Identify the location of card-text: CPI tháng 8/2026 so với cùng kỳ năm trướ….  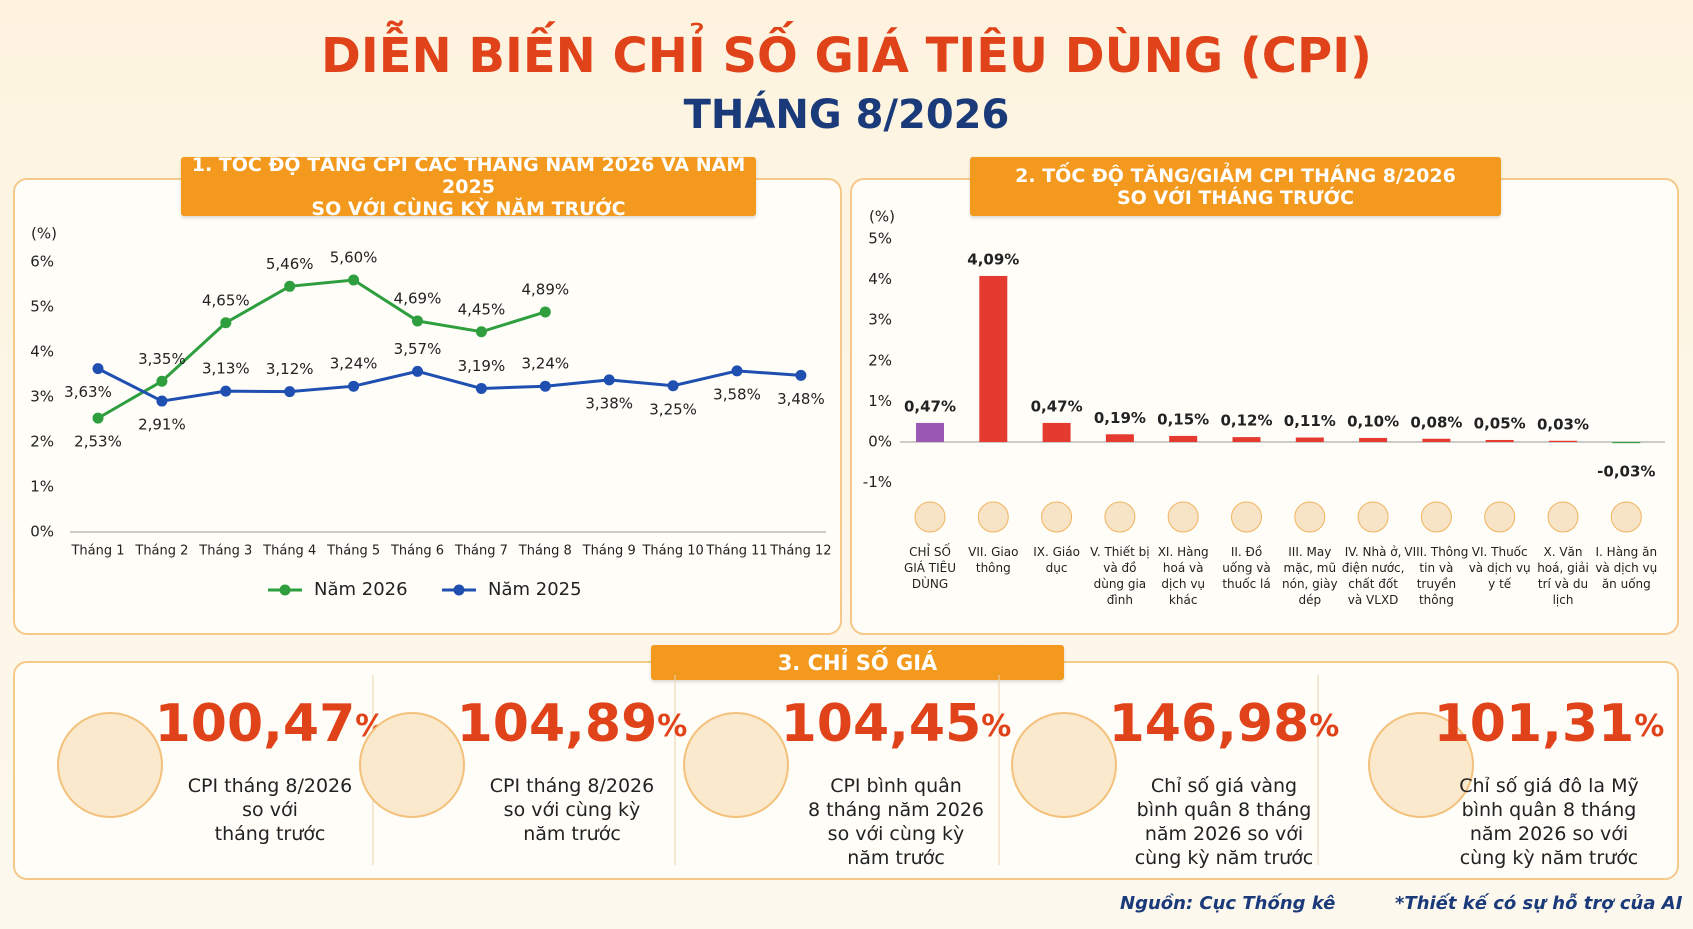
(572, 810).